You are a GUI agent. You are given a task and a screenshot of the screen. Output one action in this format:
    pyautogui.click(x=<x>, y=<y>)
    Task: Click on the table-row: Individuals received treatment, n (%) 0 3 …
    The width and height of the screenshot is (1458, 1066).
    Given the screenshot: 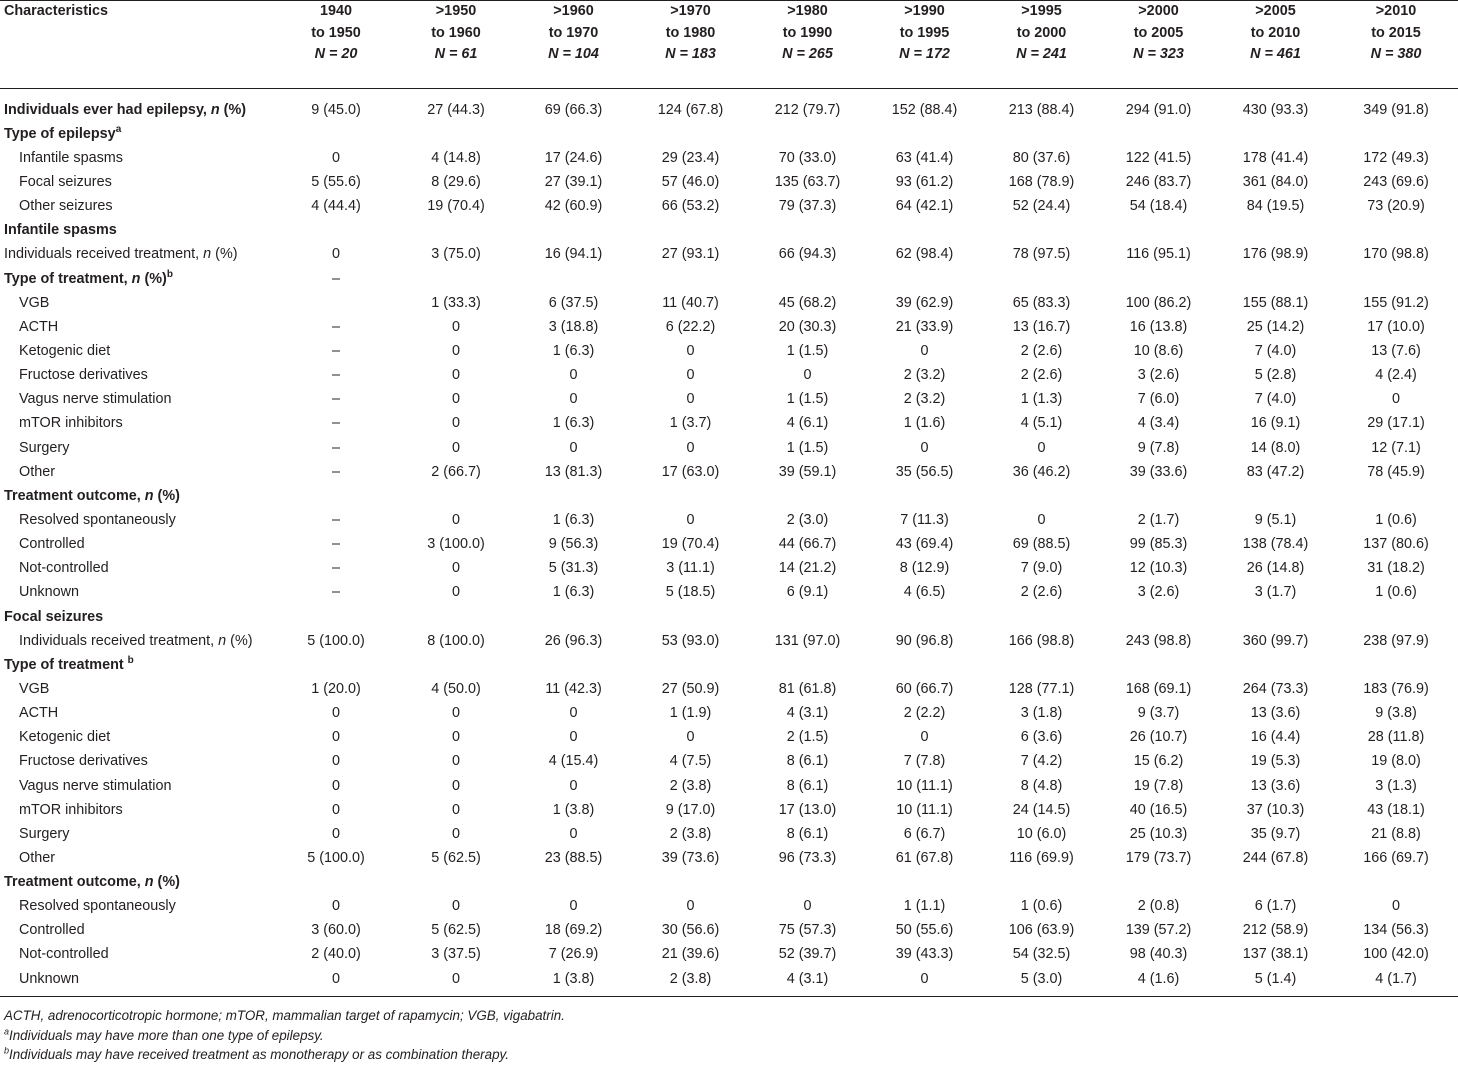 What is the action you would take?
    pyautogui.click(x=729, y=254)
    